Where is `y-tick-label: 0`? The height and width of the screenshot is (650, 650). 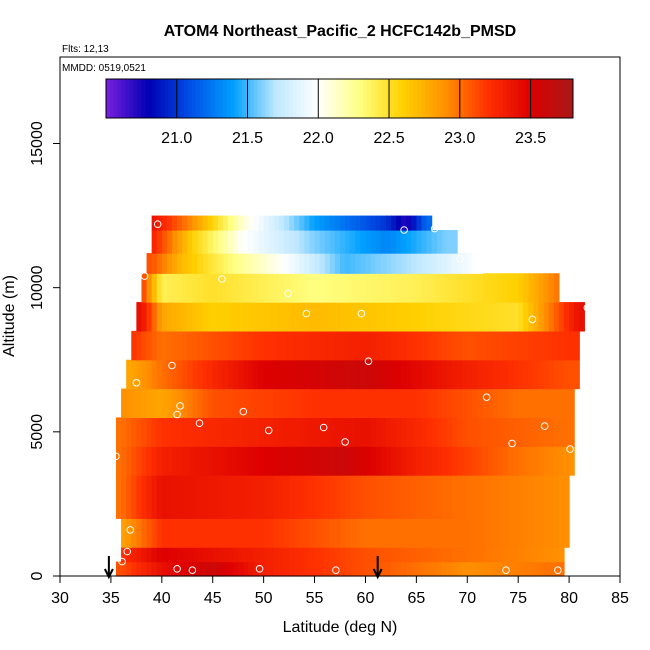
y-tick-label: 0 is located at coordinates (37, 575).